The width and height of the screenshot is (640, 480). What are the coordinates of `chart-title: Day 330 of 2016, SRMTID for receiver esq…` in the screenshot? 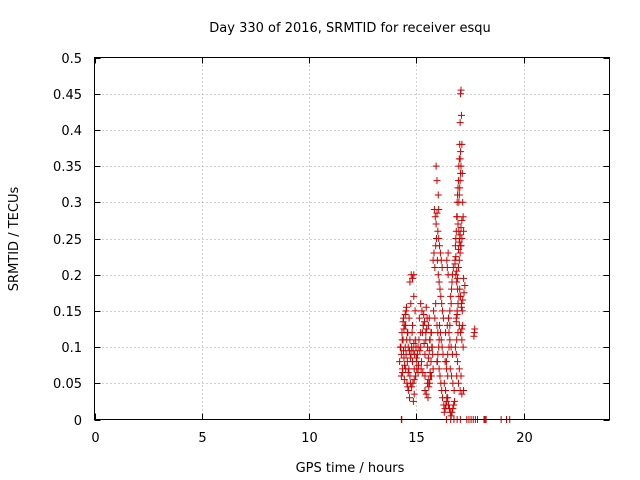 It's located at (349, 28).